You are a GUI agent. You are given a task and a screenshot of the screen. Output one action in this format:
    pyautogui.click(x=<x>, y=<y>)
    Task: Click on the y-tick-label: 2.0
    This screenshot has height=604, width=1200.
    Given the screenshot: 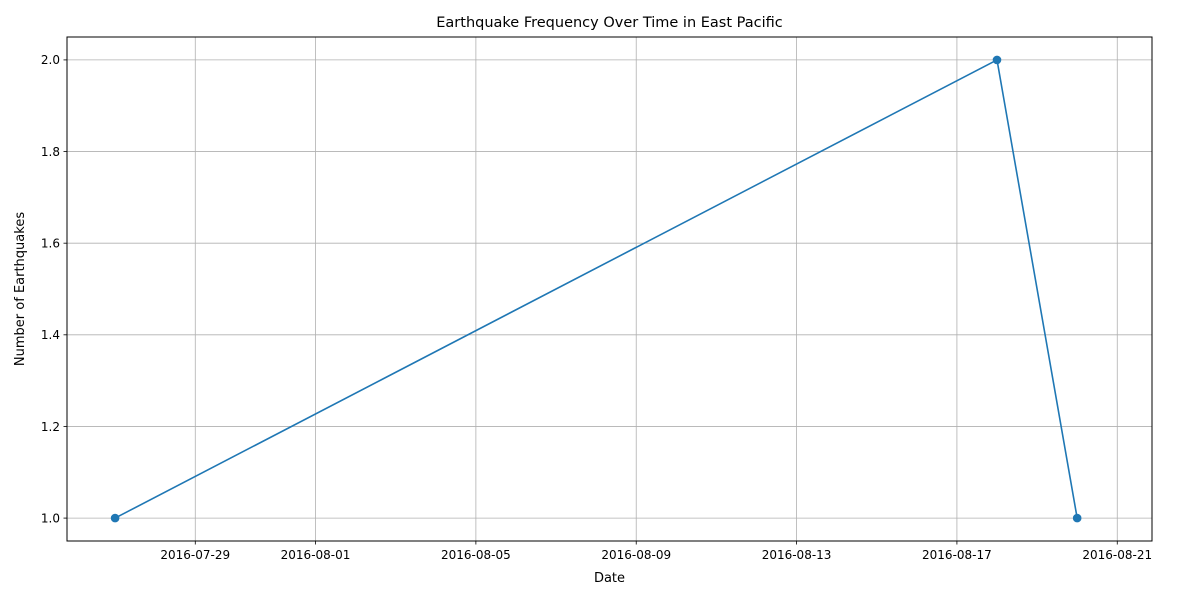 What is the action you would take?
    pyautogui.click(x=50, y=60)
    